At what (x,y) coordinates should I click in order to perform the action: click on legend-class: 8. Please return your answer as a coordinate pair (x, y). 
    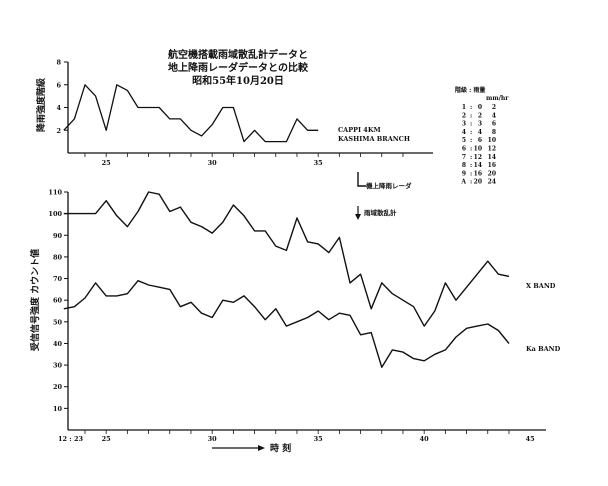
    Looking at the image, I should click on (464, 165).